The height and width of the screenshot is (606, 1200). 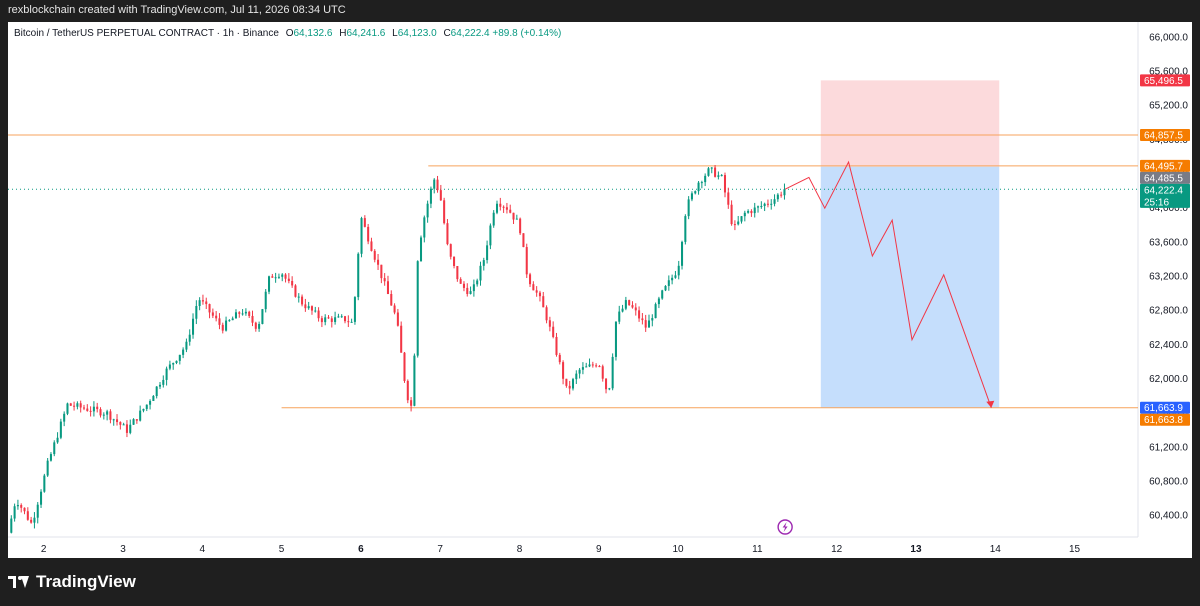 What do you see at coordinates (1165, 290) in the screenshot?
I see `price-axis` at bounding box center [1165, 290].